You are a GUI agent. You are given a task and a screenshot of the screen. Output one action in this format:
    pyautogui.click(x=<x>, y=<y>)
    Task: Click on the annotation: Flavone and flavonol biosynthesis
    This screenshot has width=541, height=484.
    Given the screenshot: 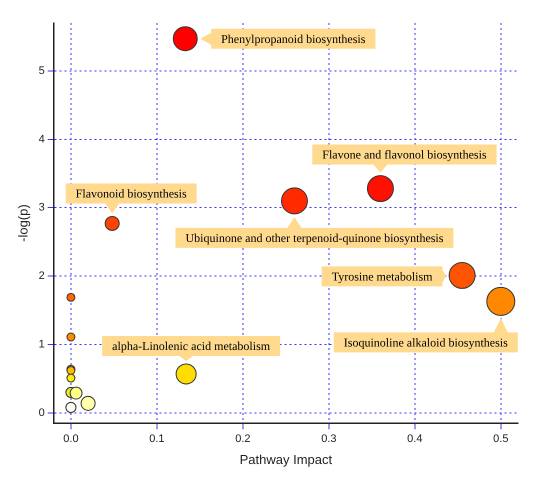 What is the action you would take?
    pyautogui.click(x=404, y=155)
    